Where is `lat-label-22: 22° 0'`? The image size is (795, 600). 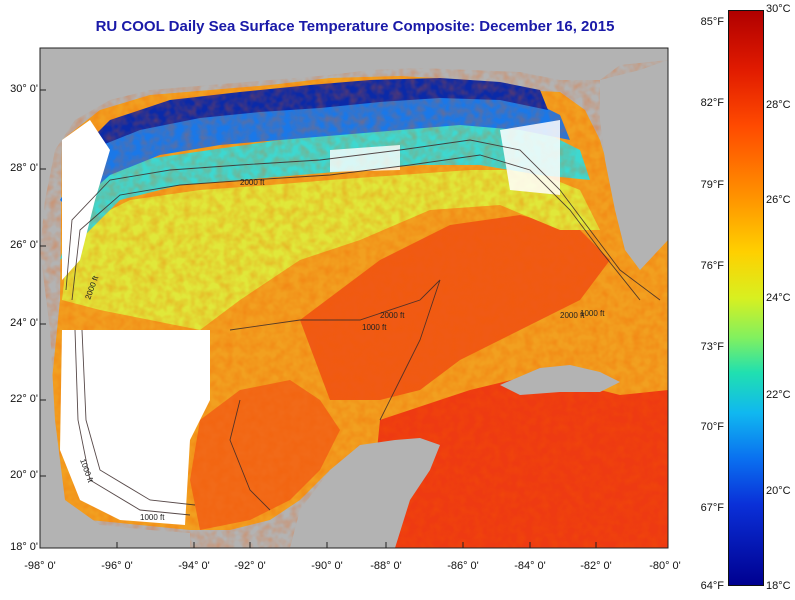 lat-label-22: 22° 0' is located at coordinates (24, 399).